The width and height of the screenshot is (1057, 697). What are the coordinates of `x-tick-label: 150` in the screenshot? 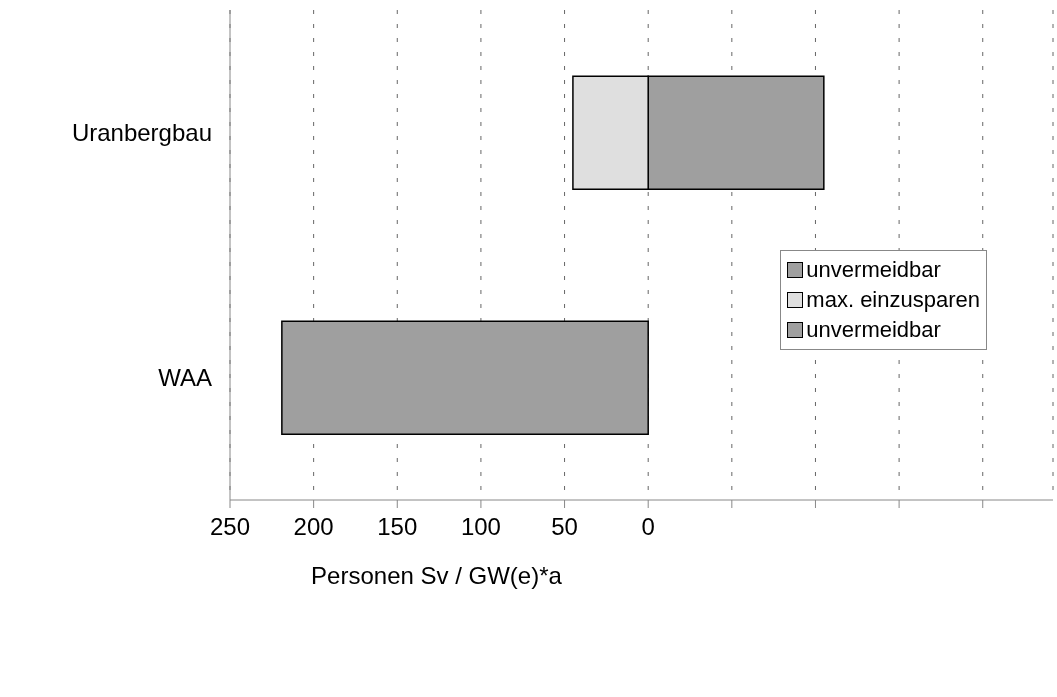 It's located at (397, 527).